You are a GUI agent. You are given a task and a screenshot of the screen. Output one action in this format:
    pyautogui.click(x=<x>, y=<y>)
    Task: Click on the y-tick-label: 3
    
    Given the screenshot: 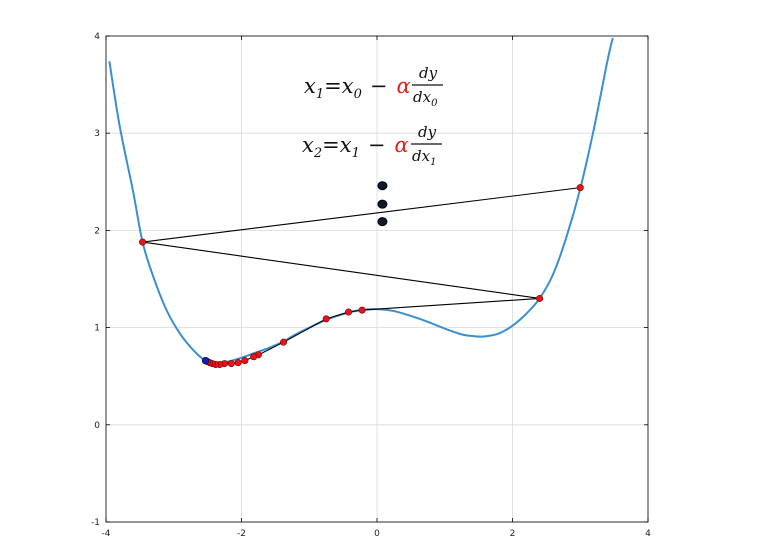 What is the action you would take?
    pyautogui.click(x=97, y=134)
    